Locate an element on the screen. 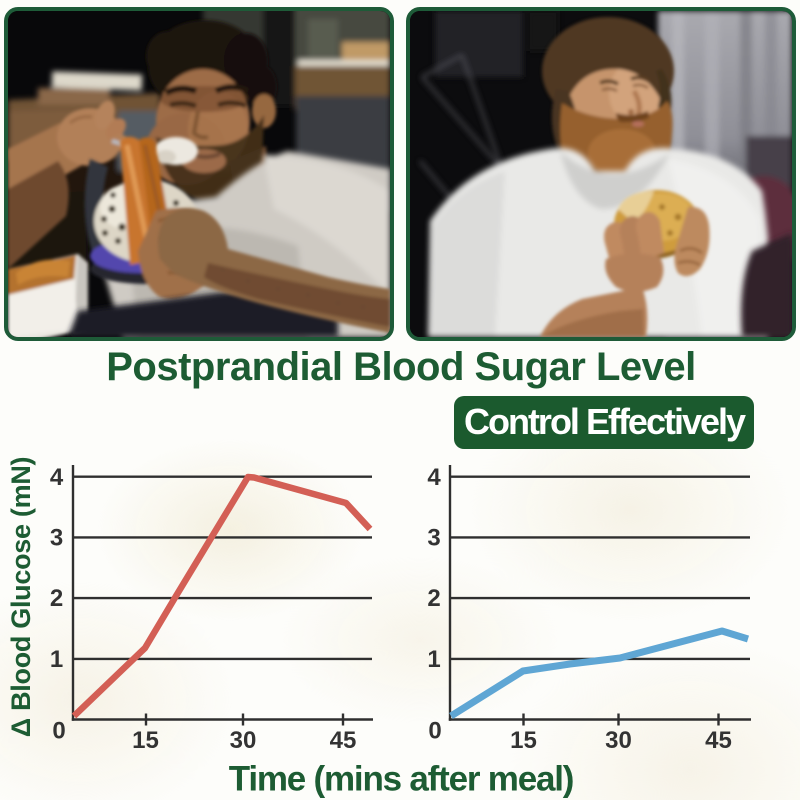 The height and width of the screenshot is (800, 800). svg-text: Δ Blood Glucose (mN) is located at coordinates (21, 597).